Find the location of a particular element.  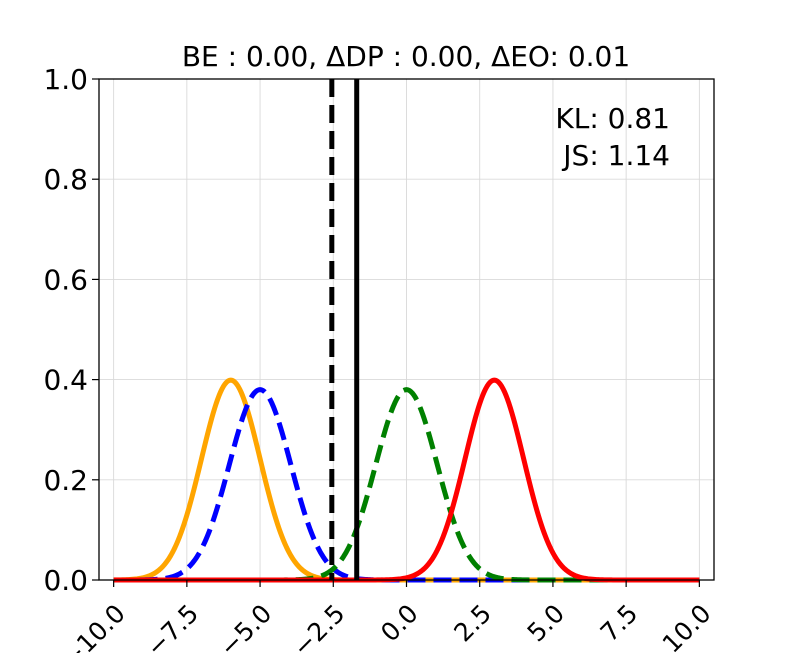

annotations: KL: 0.81 JS: 1.14 is located at coordinates (612, 137).